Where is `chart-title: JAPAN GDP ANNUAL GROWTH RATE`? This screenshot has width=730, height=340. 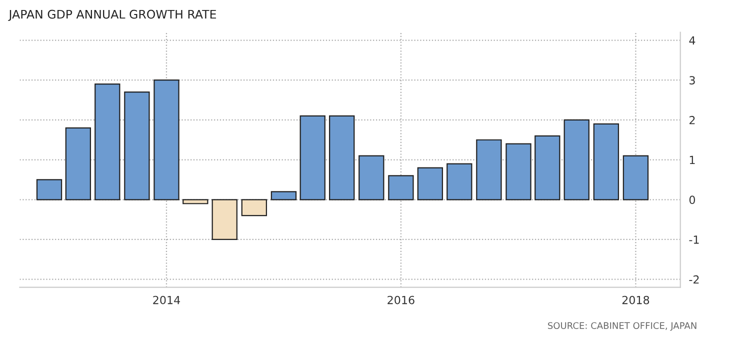 chart-title: JAPAN GDP ANNUAL GROWTH RATE is located at coordinates (112, 15).